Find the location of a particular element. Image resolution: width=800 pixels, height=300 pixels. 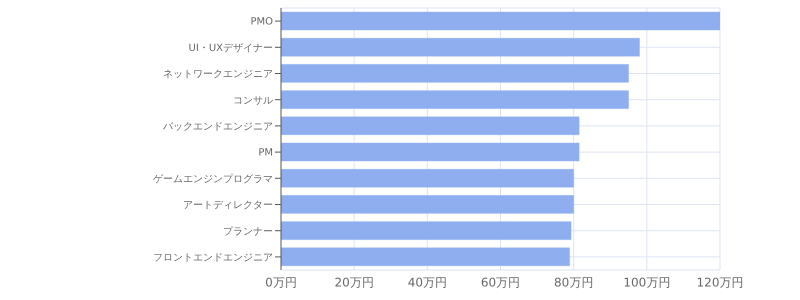

y-tick-label: バックエンドエンジニア is located at coordinates (217, 126).